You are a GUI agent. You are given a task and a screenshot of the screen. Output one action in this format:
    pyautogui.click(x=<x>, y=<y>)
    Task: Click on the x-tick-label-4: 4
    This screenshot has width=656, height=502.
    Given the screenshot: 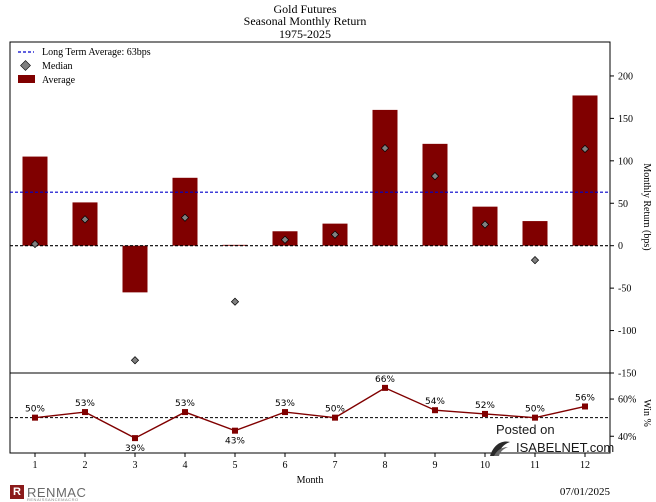 What is the action you would take?
    pyautogui.click(x=185, y=465)
    